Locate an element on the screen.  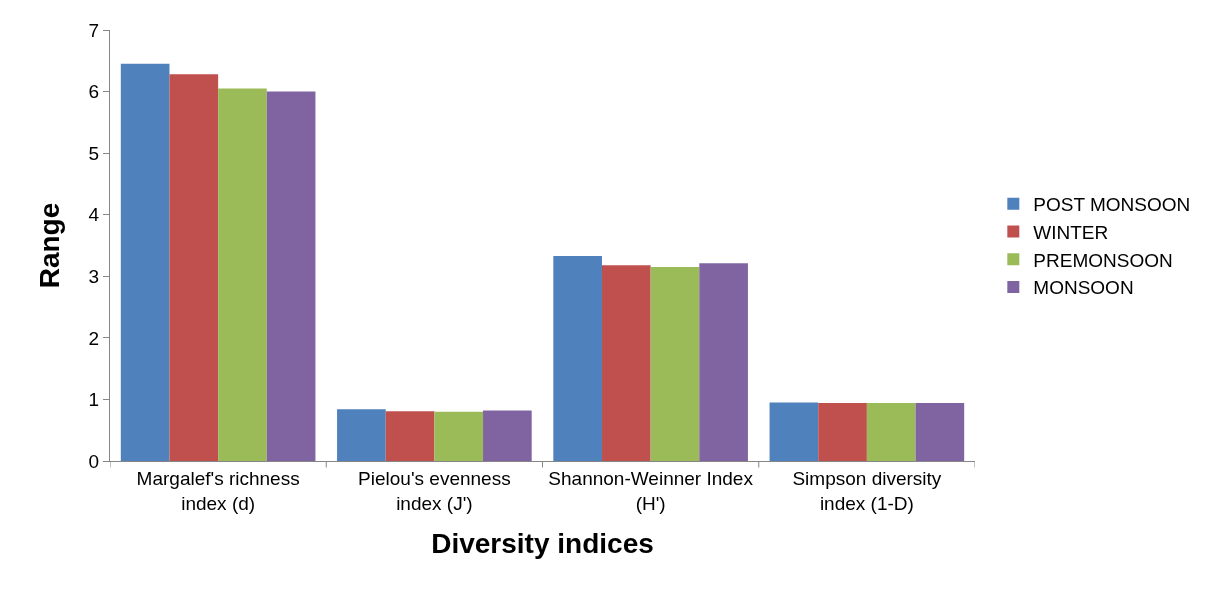
x-tick-label: Simpson diversity index (1-D) is located at coordinates (867, 490).